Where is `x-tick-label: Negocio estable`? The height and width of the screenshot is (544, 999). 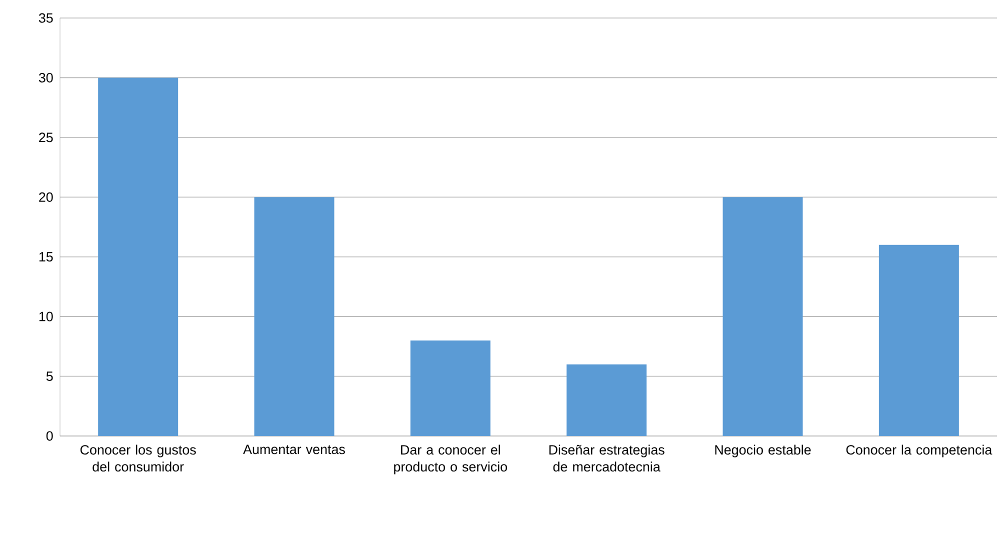
x-tick-label: Negocio estable is located at coordinates (763, 451).